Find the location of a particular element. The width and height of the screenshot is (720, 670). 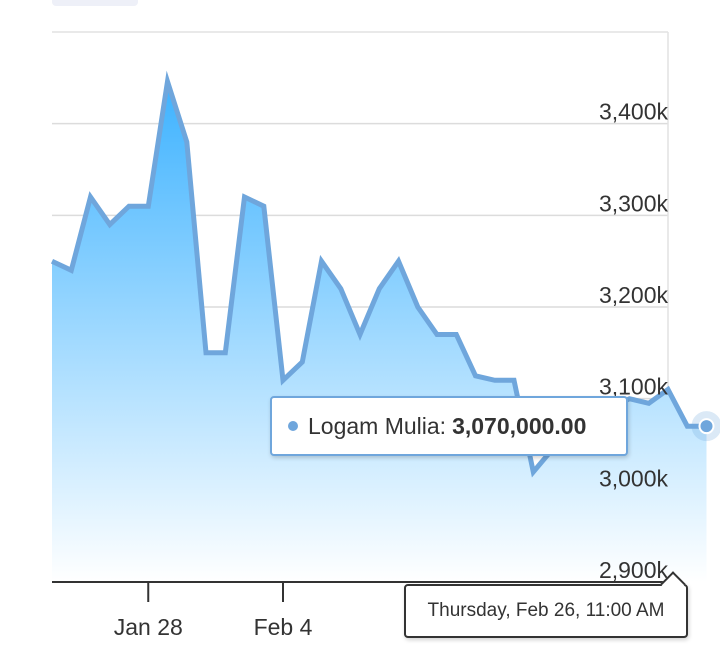

y-tick-label: 3,400k is located at coordinates (634, 112).